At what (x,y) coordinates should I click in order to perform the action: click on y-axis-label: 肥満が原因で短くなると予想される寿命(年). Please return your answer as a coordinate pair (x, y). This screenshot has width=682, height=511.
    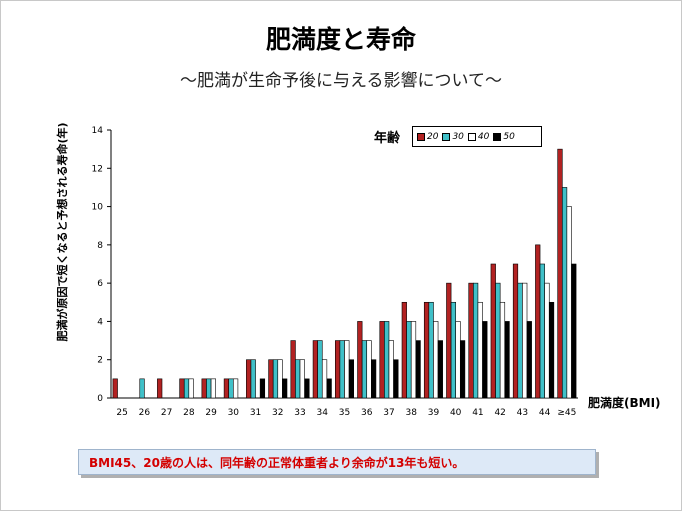
    Looking at the image, I should click on (62, 232).